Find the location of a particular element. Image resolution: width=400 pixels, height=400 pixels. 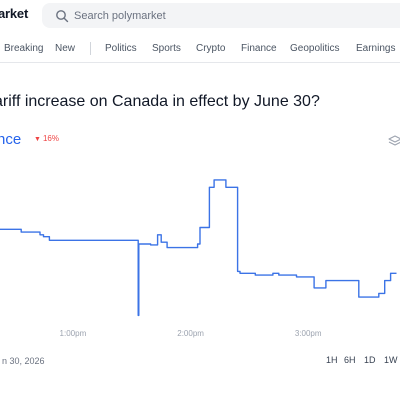

x-tick-label: 3:00pm is located at coordinates (308, 333).